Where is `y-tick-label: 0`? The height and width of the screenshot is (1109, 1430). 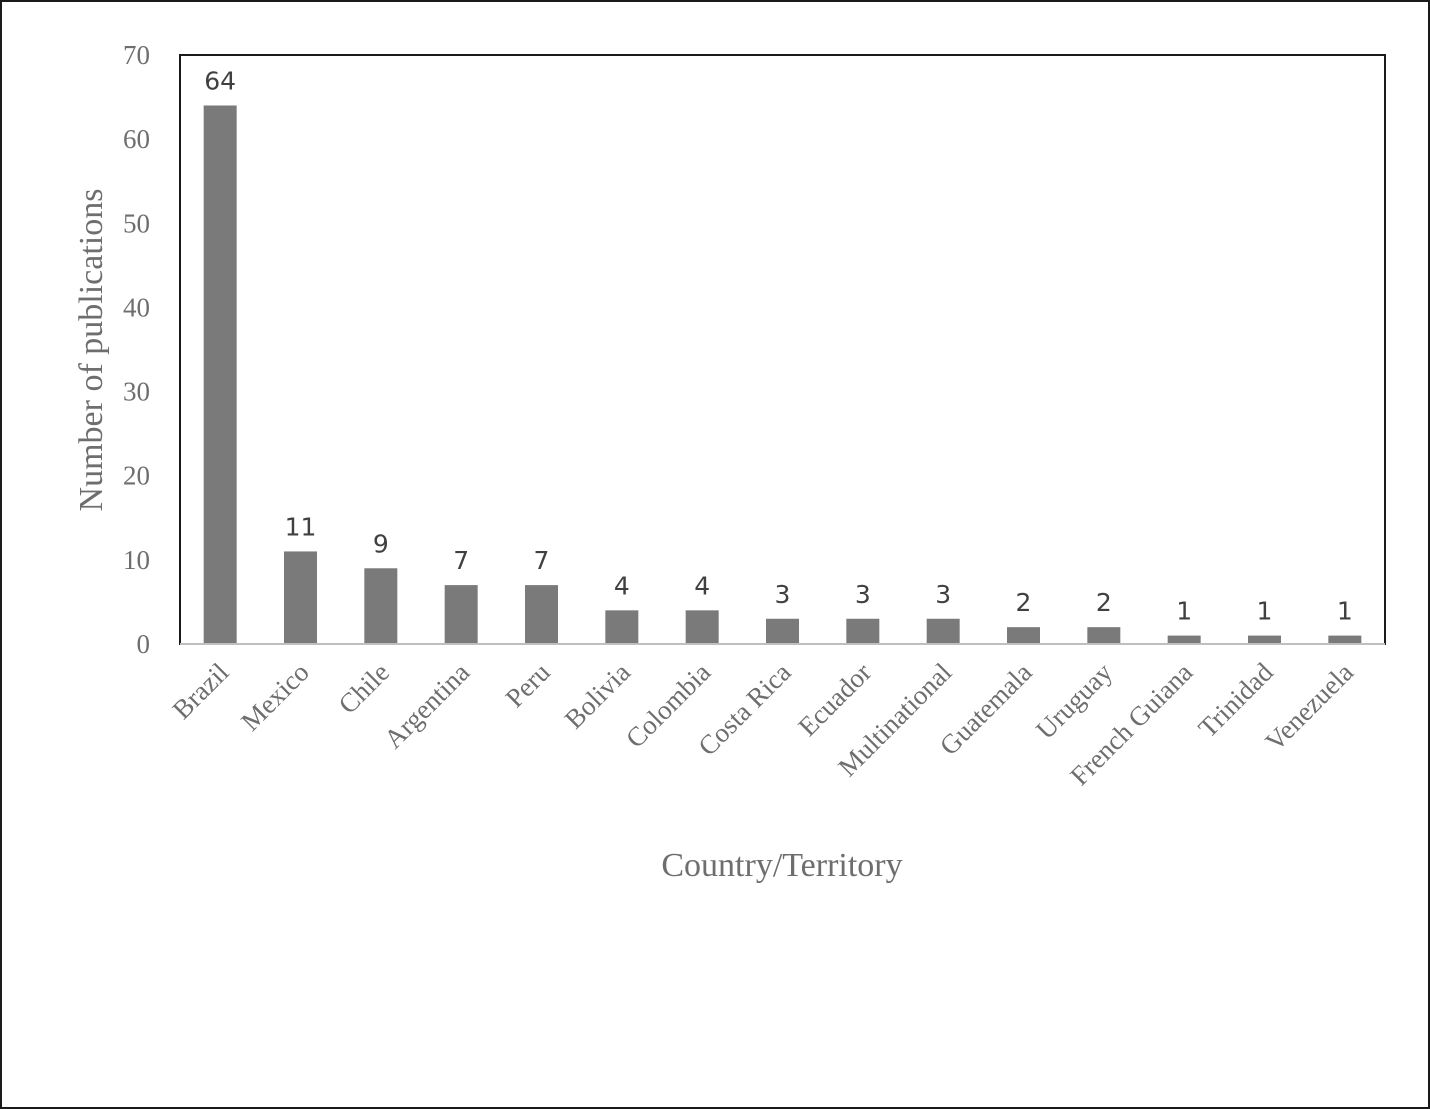
y-tick-label: 0 is located at coordinates (144, 644).